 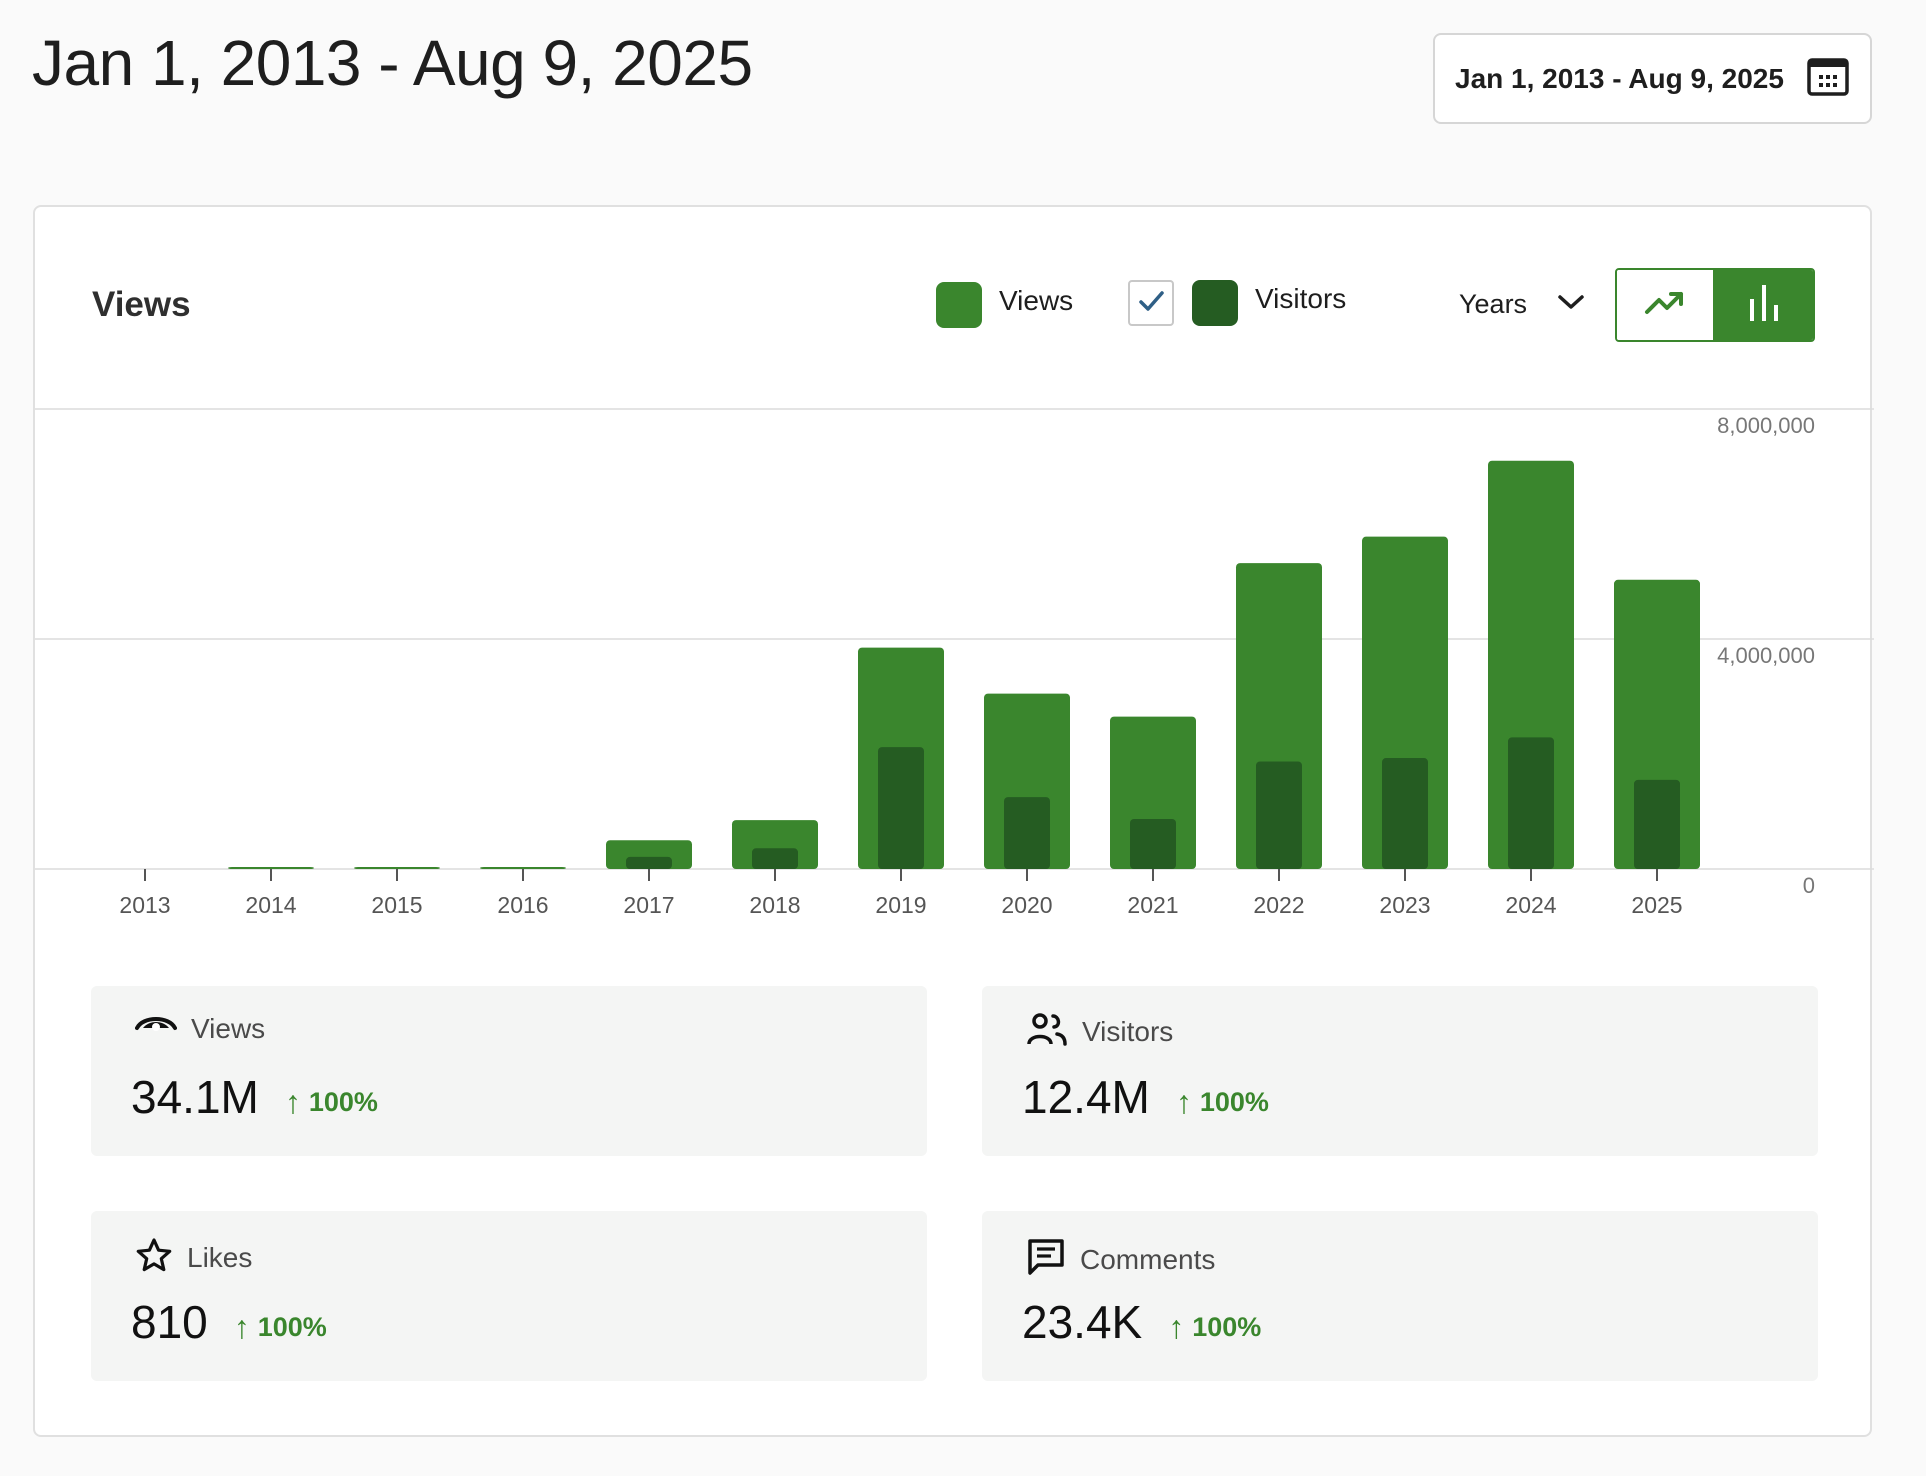 I want to click on bar-chart-icon, so click(x=1764, y=305).